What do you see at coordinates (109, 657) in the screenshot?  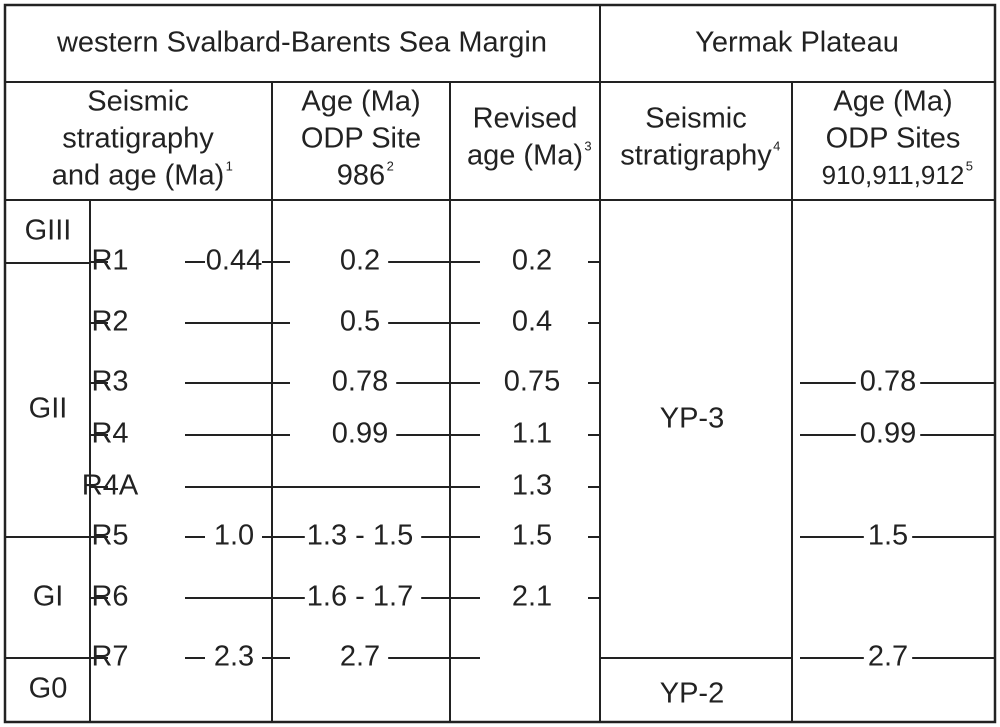 I see `horizon-label: R7` at bounding box center [109, 657].